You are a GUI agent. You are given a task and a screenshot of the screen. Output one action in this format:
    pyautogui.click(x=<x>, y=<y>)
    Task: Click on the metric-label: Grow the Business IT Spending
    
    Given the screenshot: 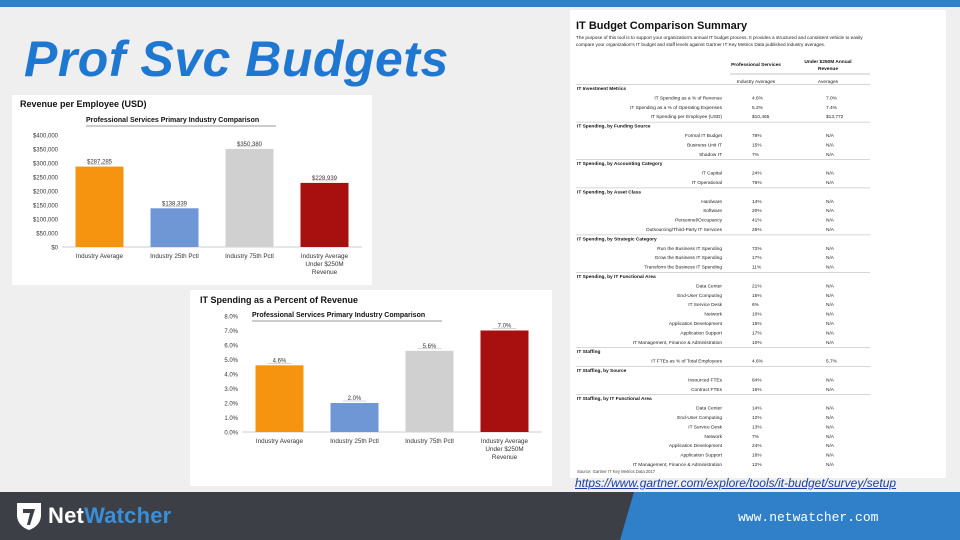 What is the action you would take?
    pyautogui.click(x=689, y=258)
    